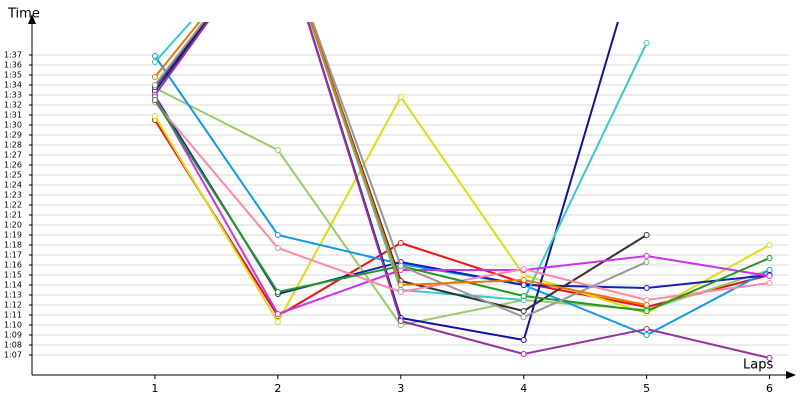 The height and width of the screenshot is (400, 800). I want to click on y-tick-label: 1:20, so click(13, 225).